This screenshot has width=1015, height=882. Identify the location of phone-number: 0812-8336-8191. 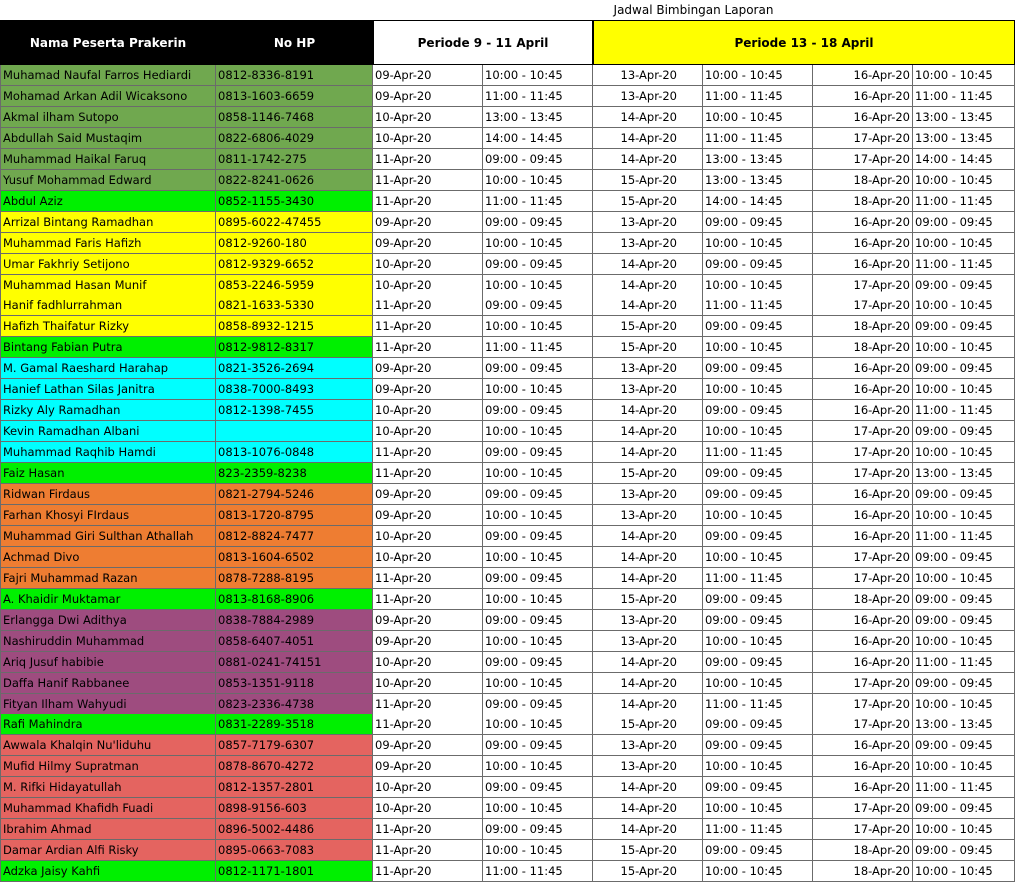
(294, 75).